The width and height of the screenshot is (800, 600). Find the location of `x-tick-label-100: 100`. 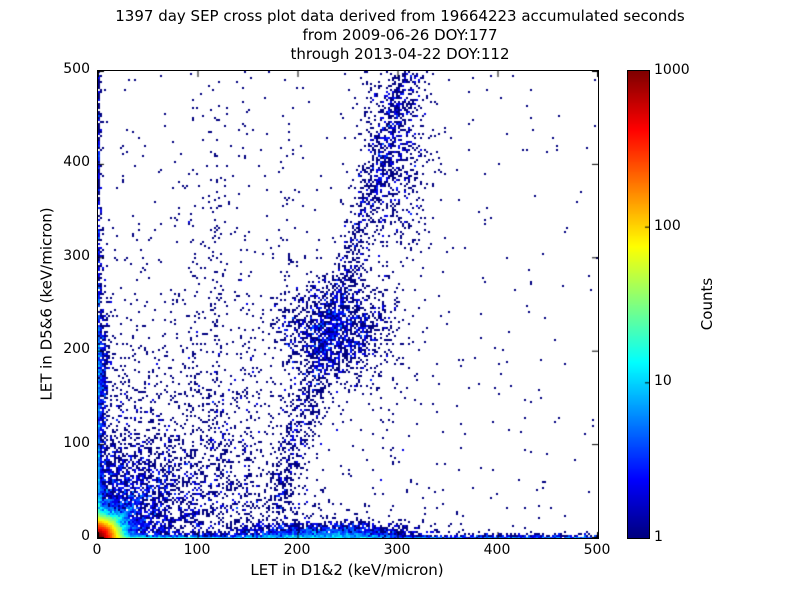

x-tick-label-100: 100 is located at coordinates (197, 550).